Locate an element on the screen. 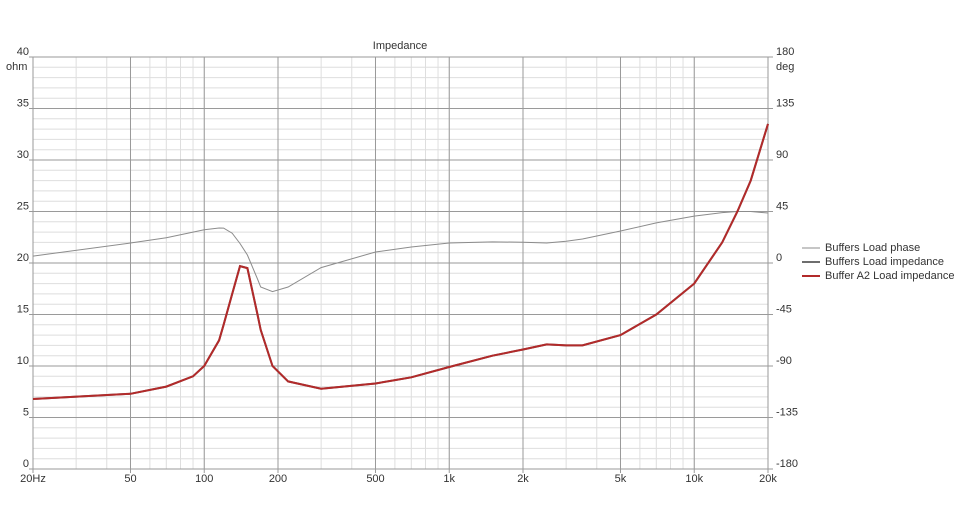 Image resolution: width=965 pixels, height=526 pixels. legend-label: Buffers Load phase is located at coordinates (872, 248).